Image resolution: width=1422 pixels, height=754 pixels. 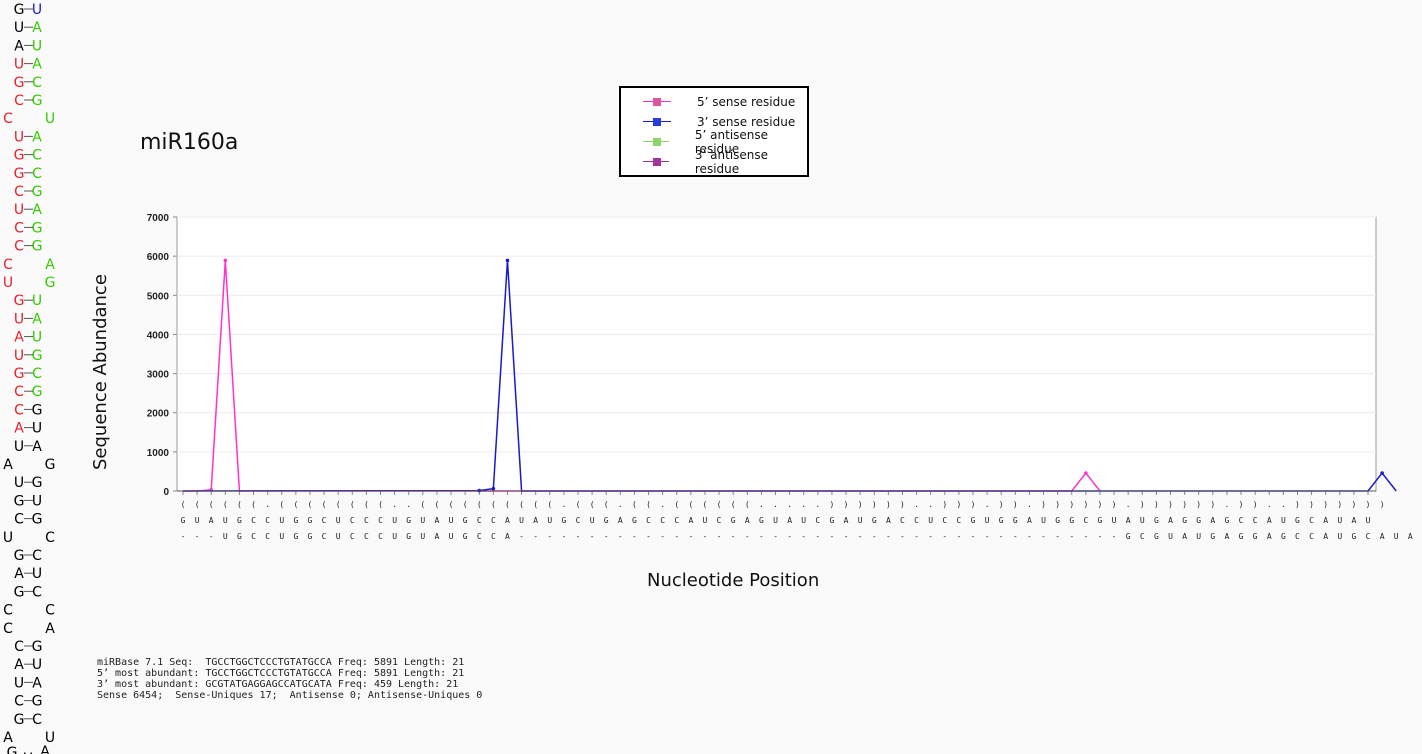 I want to click on y-tick-label: 5000, so click(x=158, y=296).